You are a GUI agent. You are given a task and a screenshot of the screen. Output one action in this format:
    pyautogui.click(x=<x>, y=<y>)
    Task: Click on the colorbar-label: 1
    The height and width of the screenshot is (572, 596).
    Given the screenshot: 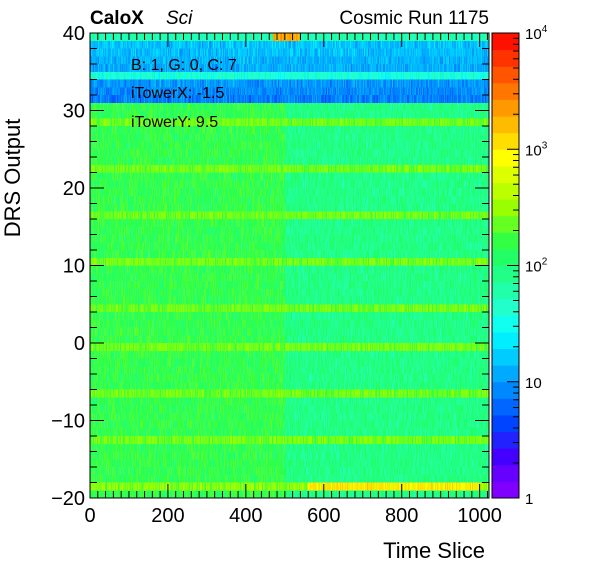 What is the action you would take?
    pyautogui.click(x=529, y=499)
    